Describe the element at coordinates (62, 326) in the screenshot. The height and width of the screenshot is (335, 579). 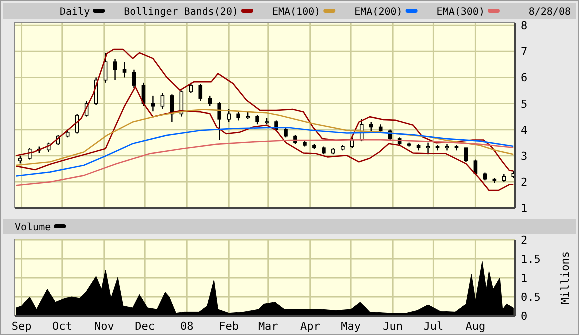
I see `x-tick-label: Oct` at that location.